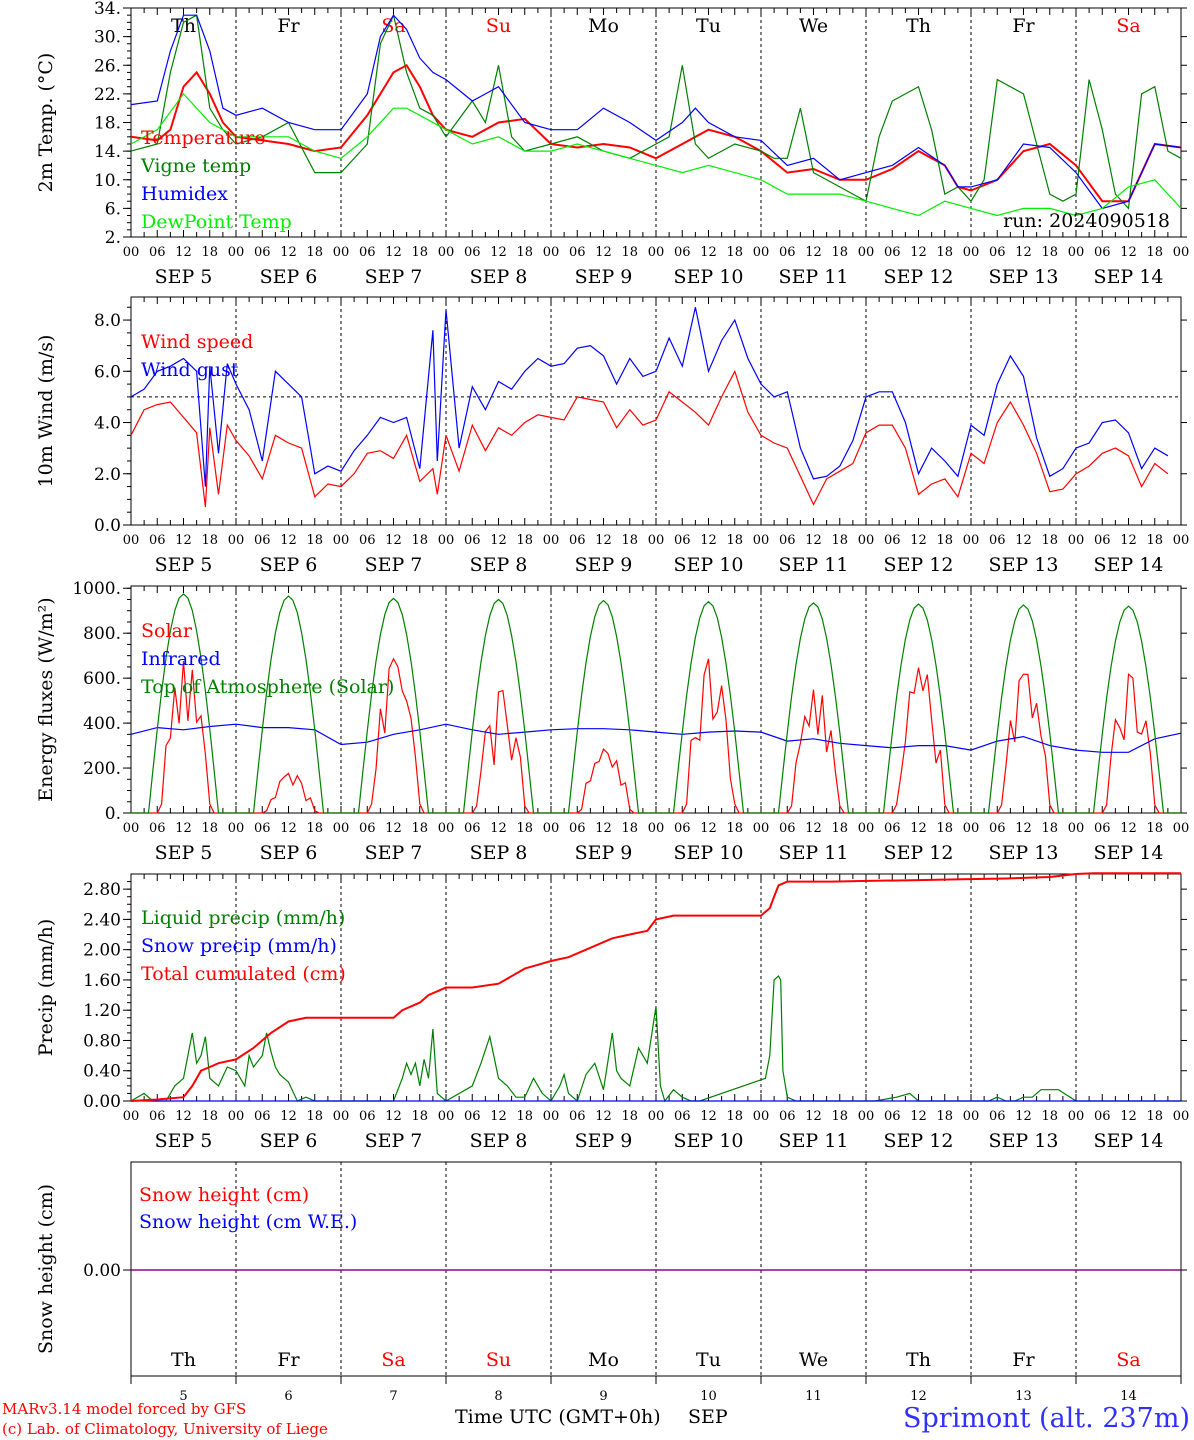  What do you see at coordinates (183, 1396) in the screenshot?
I see `day-number-label: 5` at bounding box center [183, 1396].